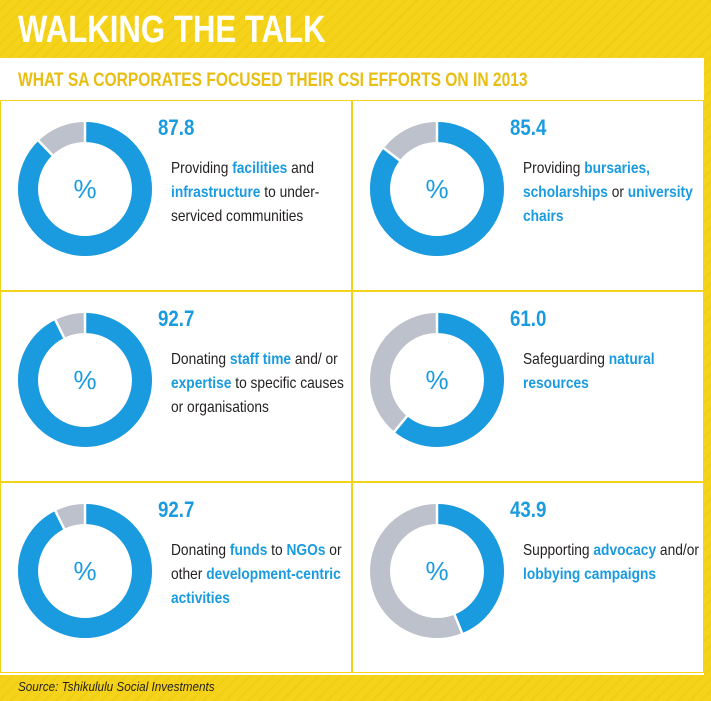 The image size is (711, 701). What do you see at coordinates (277, 550) in the screenshot?
I see `description-text: to` at bounding box center [277, 550].